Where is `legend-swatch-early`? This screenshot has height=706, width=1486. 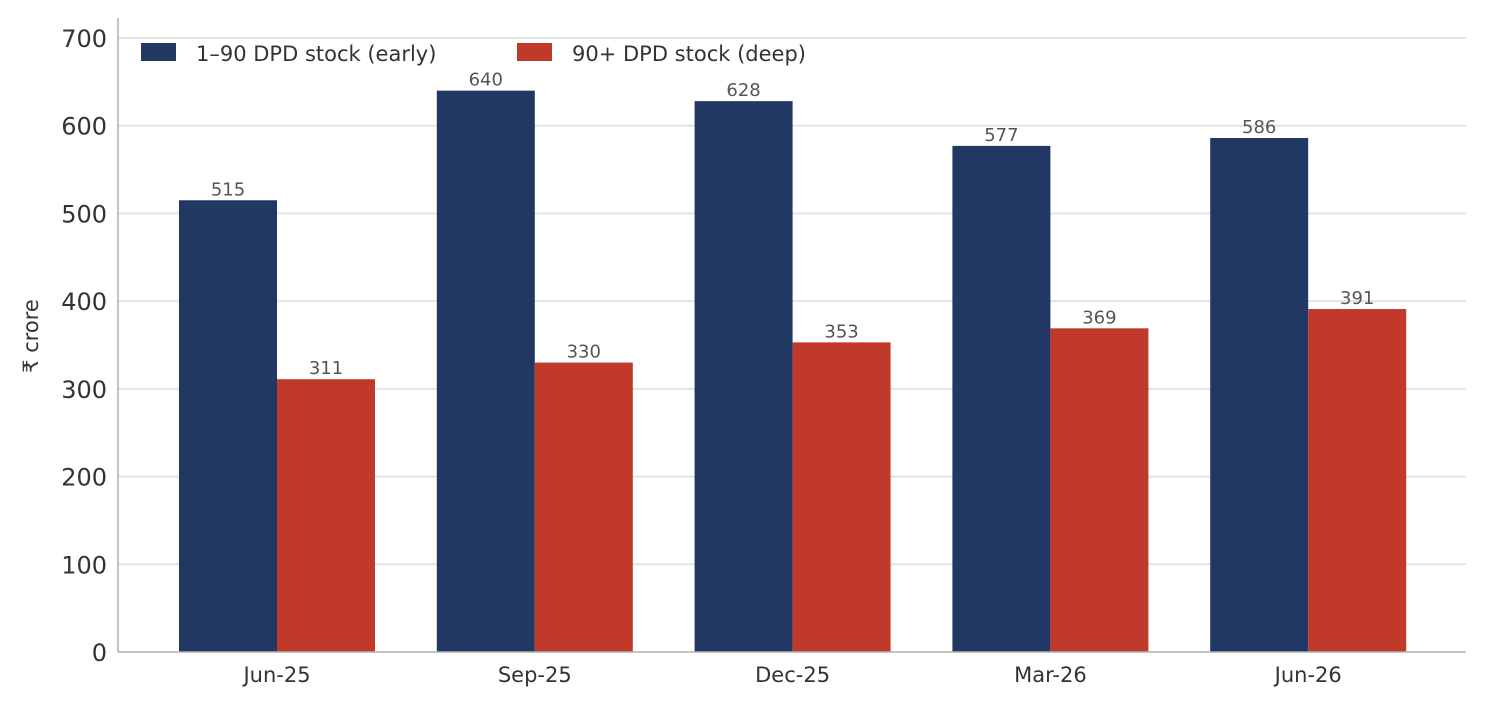 legend-swatch-early is located at coordinates (158, 52).